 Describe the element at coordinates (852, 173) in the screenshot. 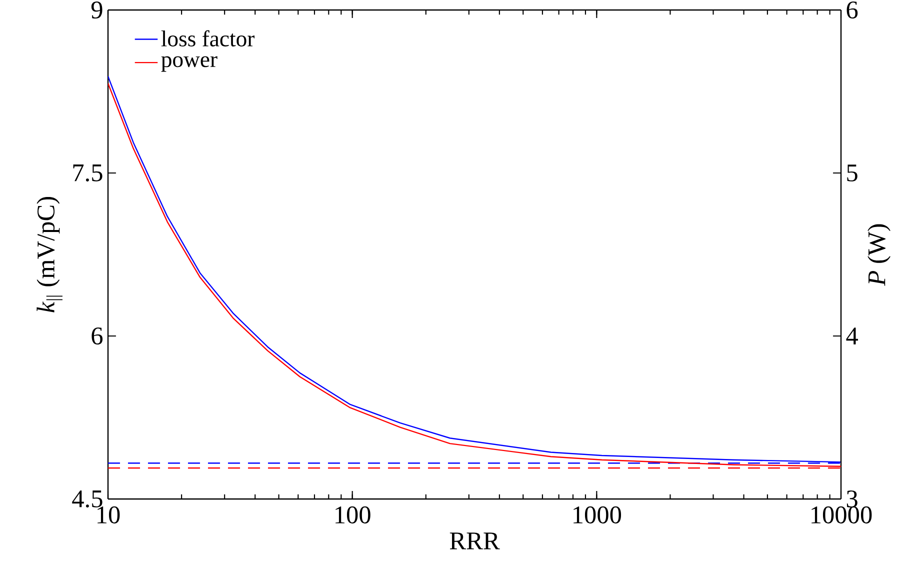

I see `y2-tick-label: 5` at that location.